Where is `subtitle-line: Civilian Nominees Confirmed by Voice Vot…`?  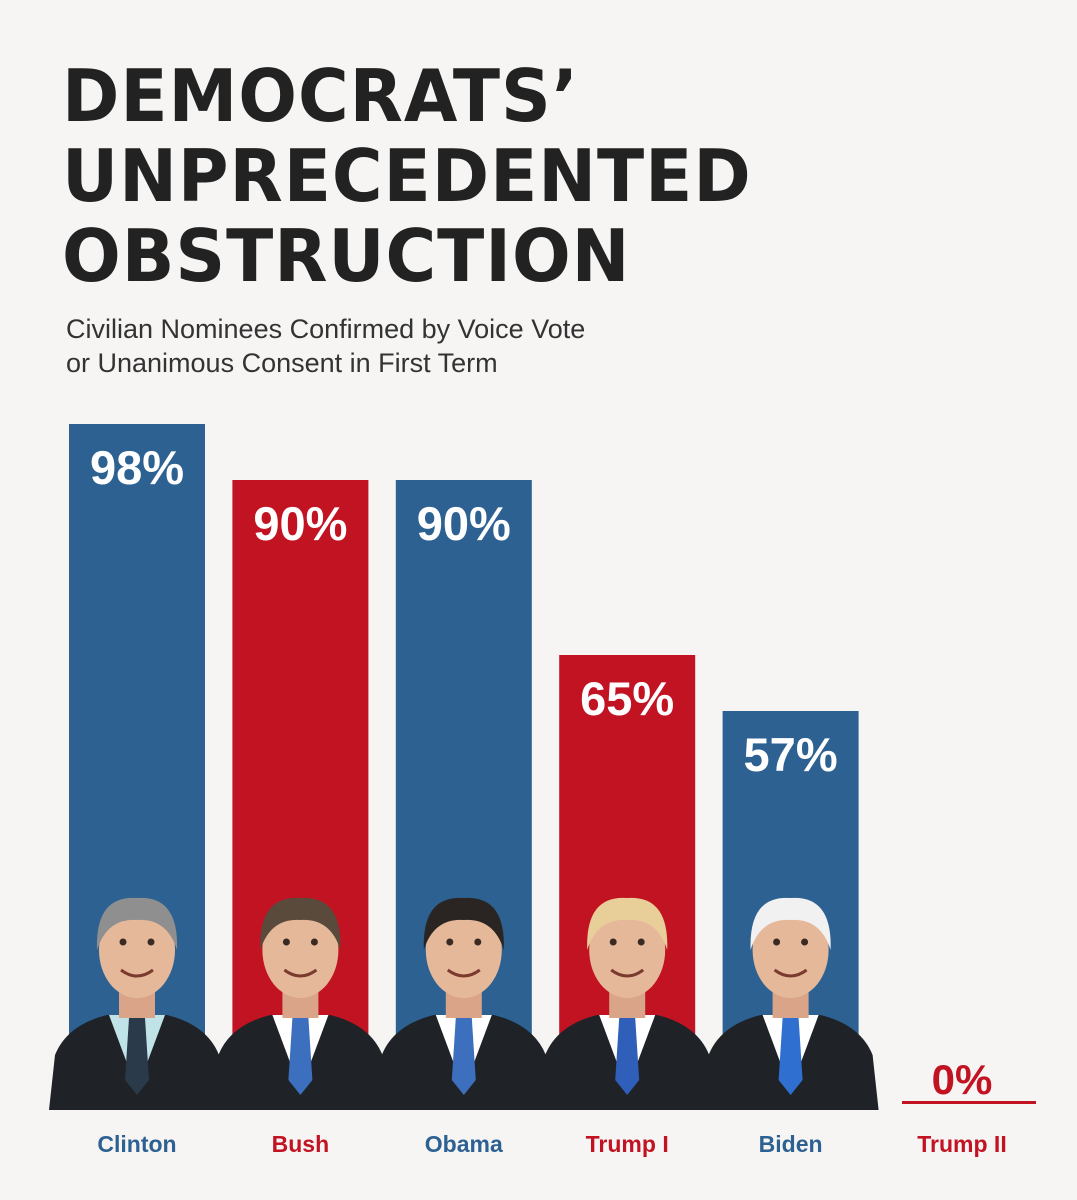 subtitle-line: Civilian Nominees Confirmed by Voice Vot… is located at coordinates (326, 329).